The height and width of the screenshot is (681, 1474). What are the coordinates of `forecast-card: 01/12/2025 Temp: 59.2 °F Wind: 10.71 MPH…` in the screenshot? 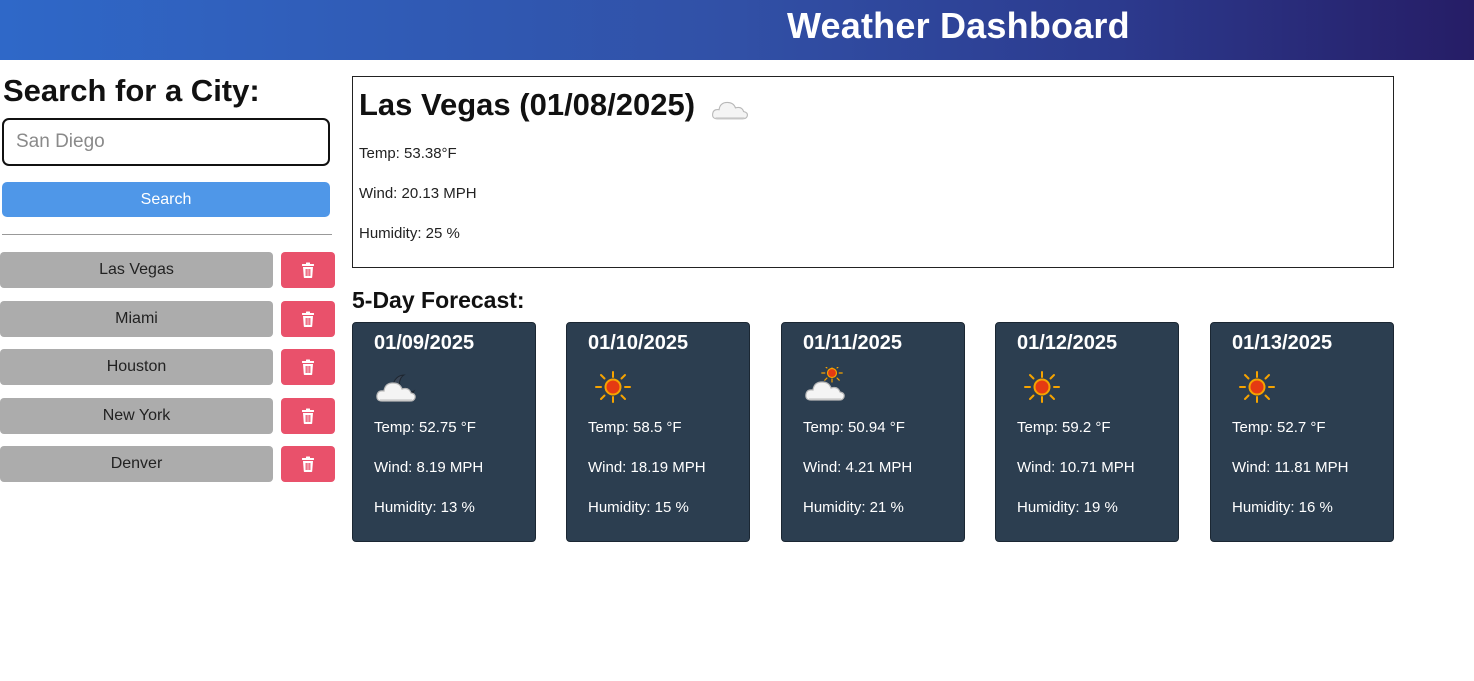 It's located at (1087, 432).